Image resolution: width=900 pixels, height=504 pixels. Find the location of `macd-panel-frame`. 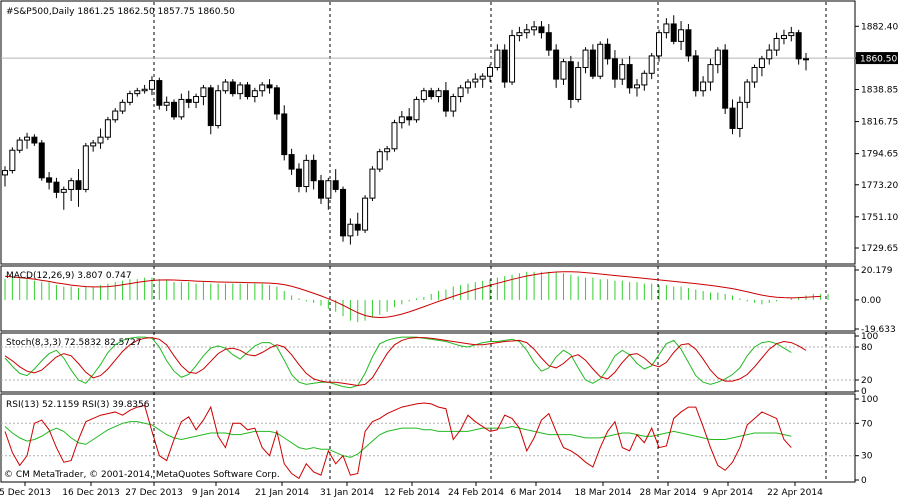

macd-panel-frame is located at coordinates (428, 298).